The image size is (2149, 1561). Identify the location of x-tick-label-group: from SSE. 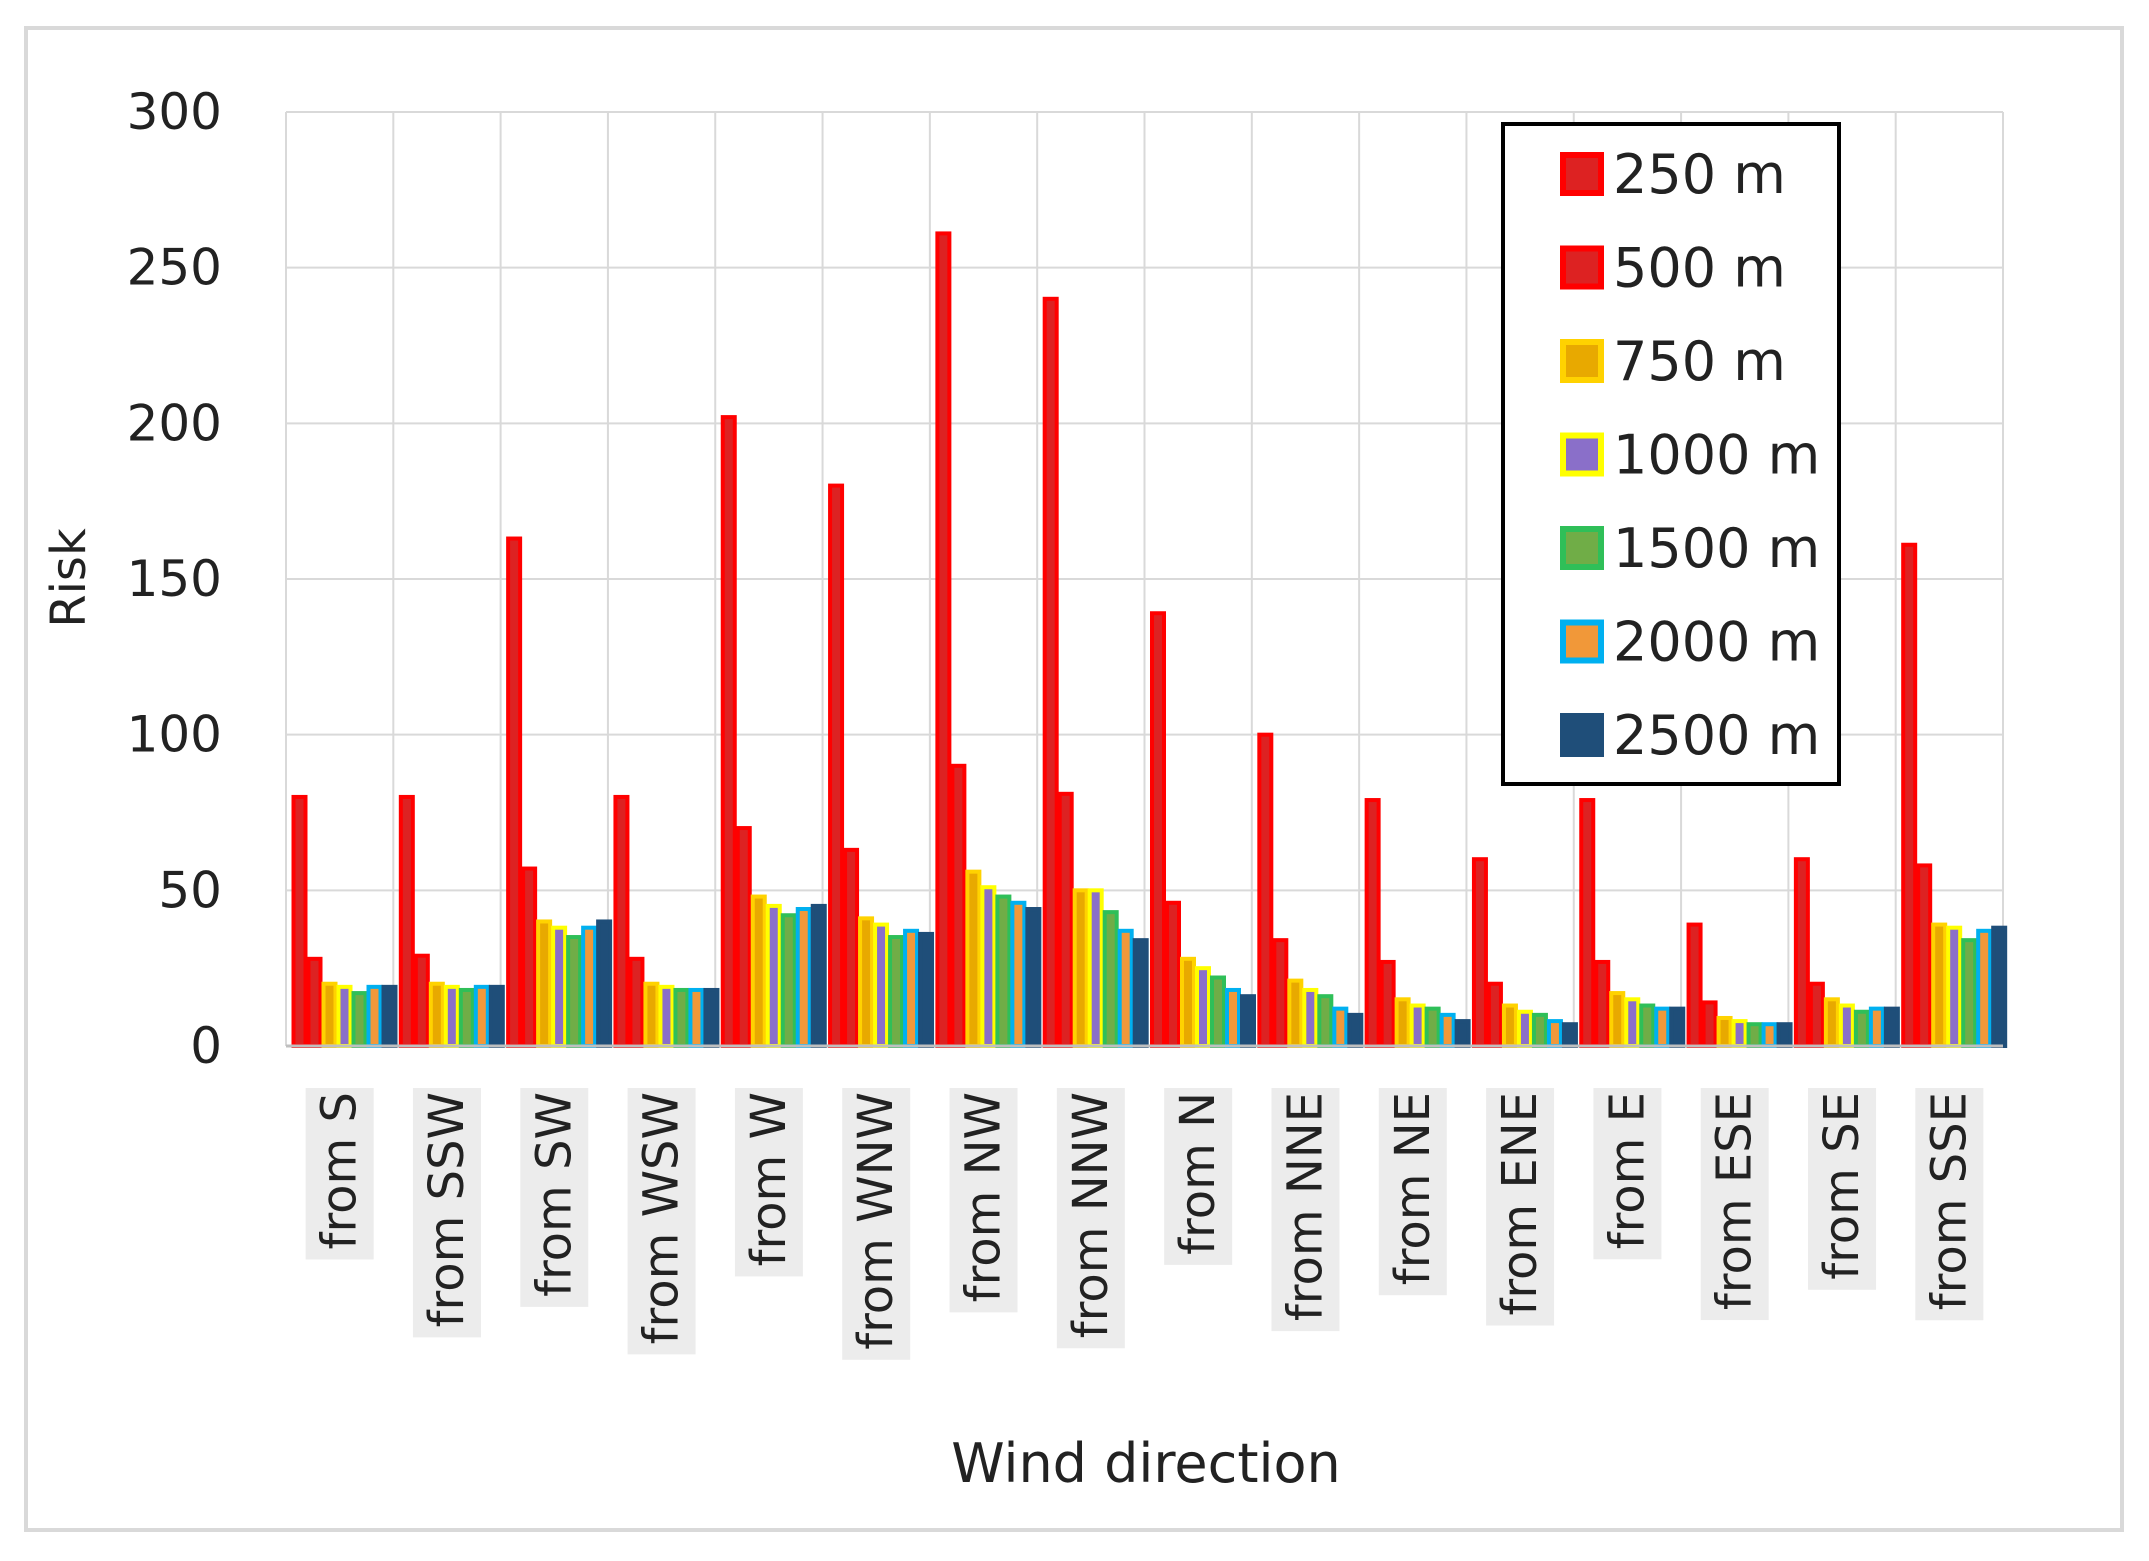
(1949, 1204).